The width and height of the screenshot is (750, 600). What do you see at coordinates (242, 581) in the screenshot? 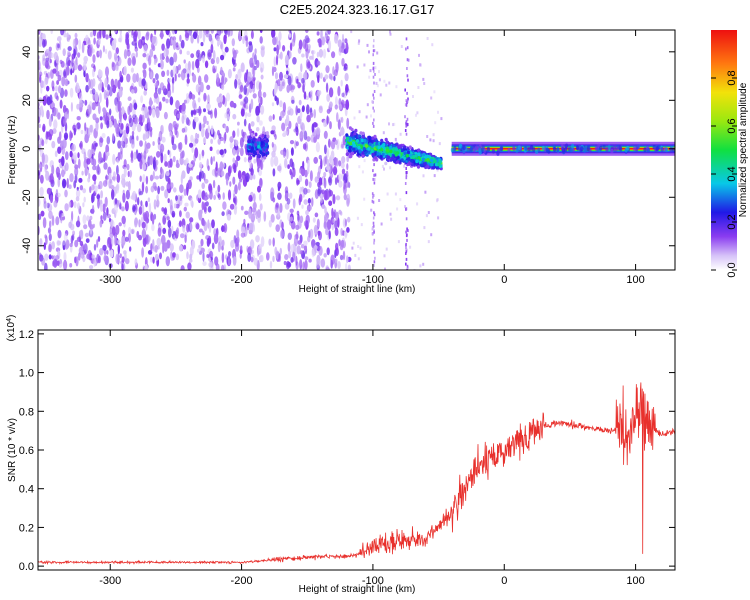
I see `x-tick-label: -200` at bounding box center [242, 581].